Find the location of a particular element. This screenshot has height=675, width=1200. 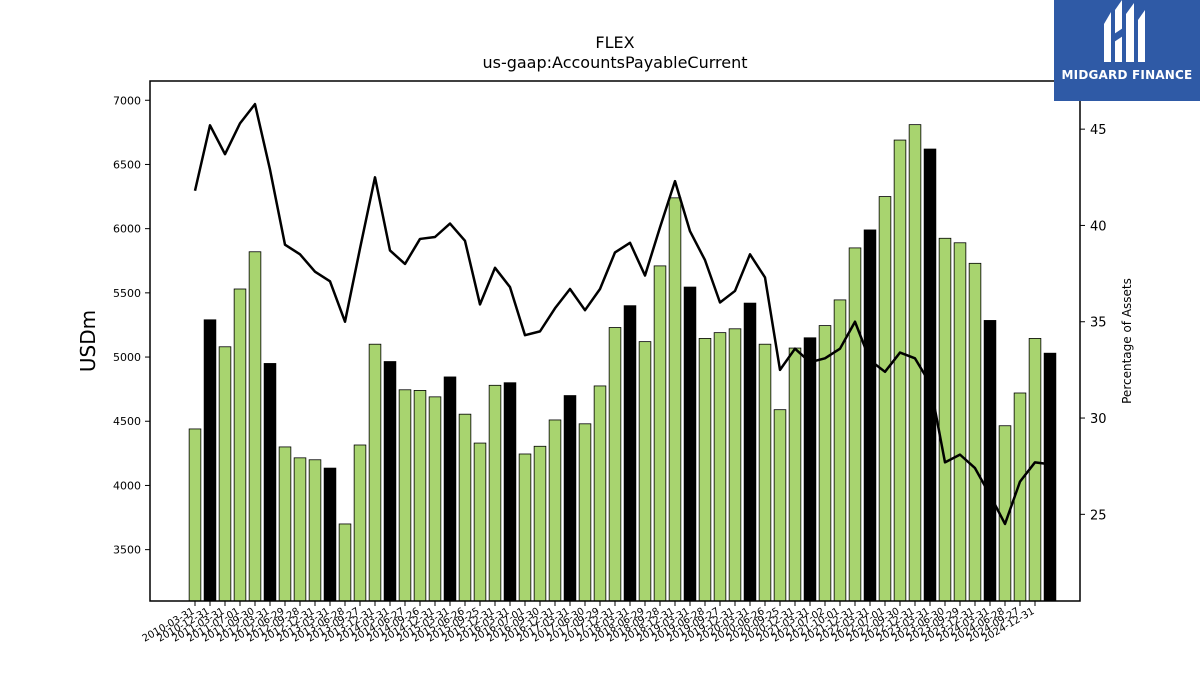

y-axis-ticks: 3500 4000 4500 5000 5500 6000 6500 7000 is located at coordinates (131, 325).